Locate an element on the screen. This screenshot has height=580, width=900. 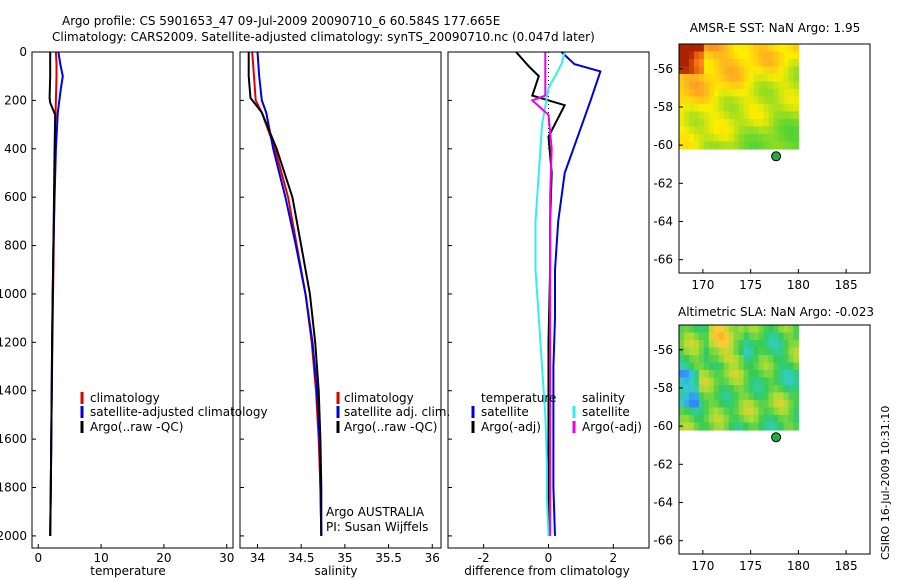
difference-series-salinity-satellite is located at coordinates (550, 293).